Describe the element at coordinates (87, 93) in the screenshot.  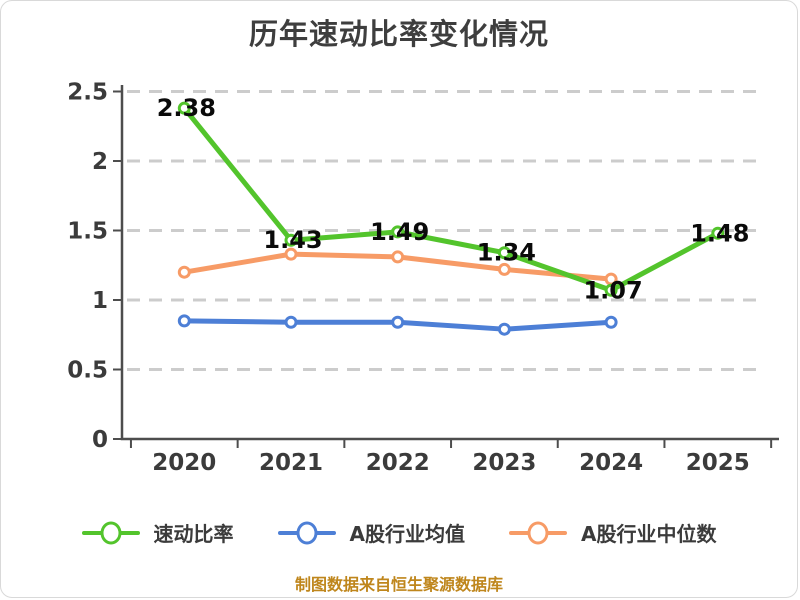
I see `svg-text: 2.5` at that location.